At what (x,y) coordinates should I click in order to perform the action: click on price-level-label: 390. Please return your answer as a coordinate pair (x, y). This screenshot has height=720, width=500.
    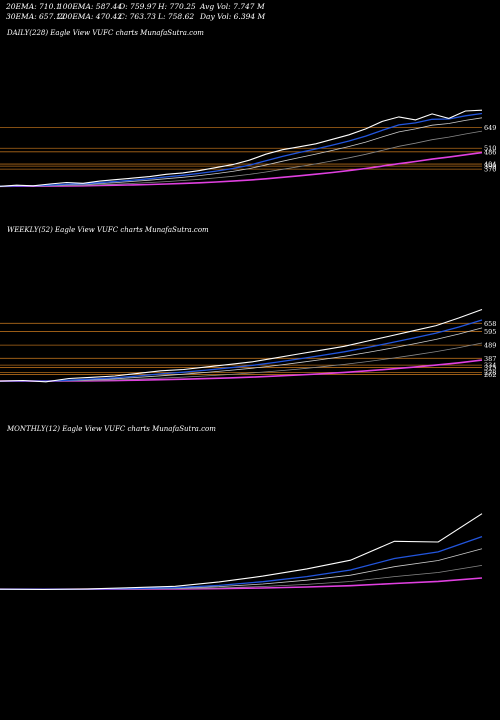
    Looking at the image, I should click on (490, 167).